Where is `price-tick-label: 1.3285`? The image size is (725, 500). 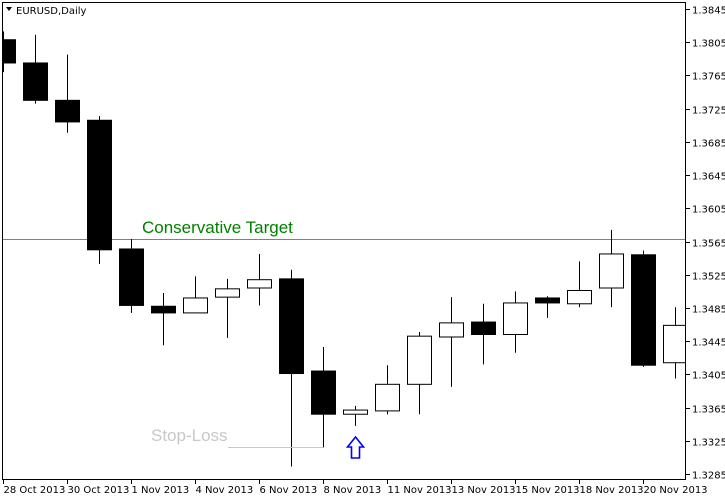
price-tick-label: 1.3285 is located at coordinates (708, 476).